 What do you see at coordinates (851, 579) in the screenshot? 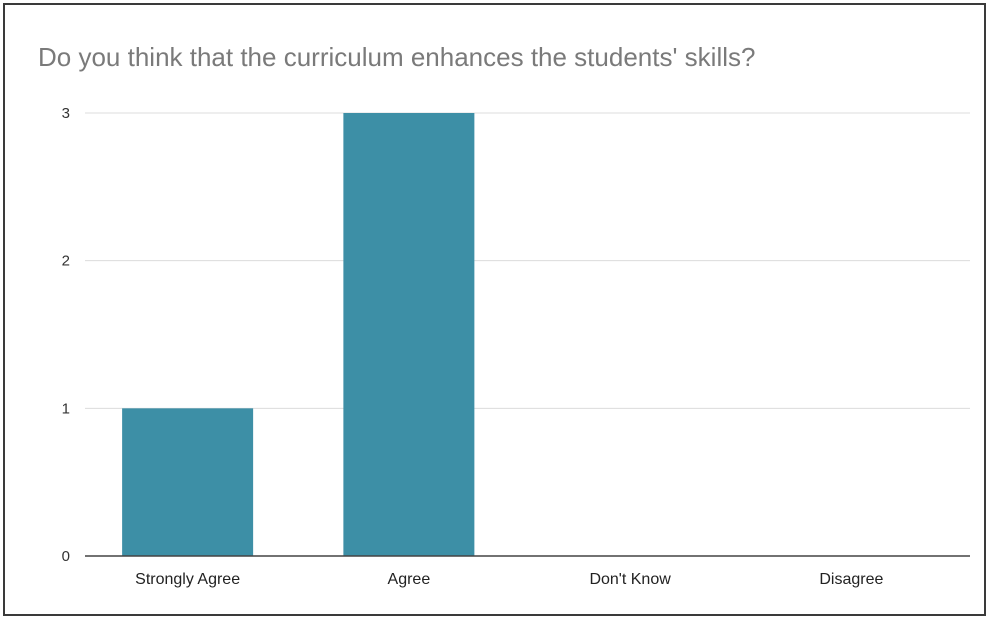
I see `x-tick-label-3: Disagree` at bounding box center [851, 579].